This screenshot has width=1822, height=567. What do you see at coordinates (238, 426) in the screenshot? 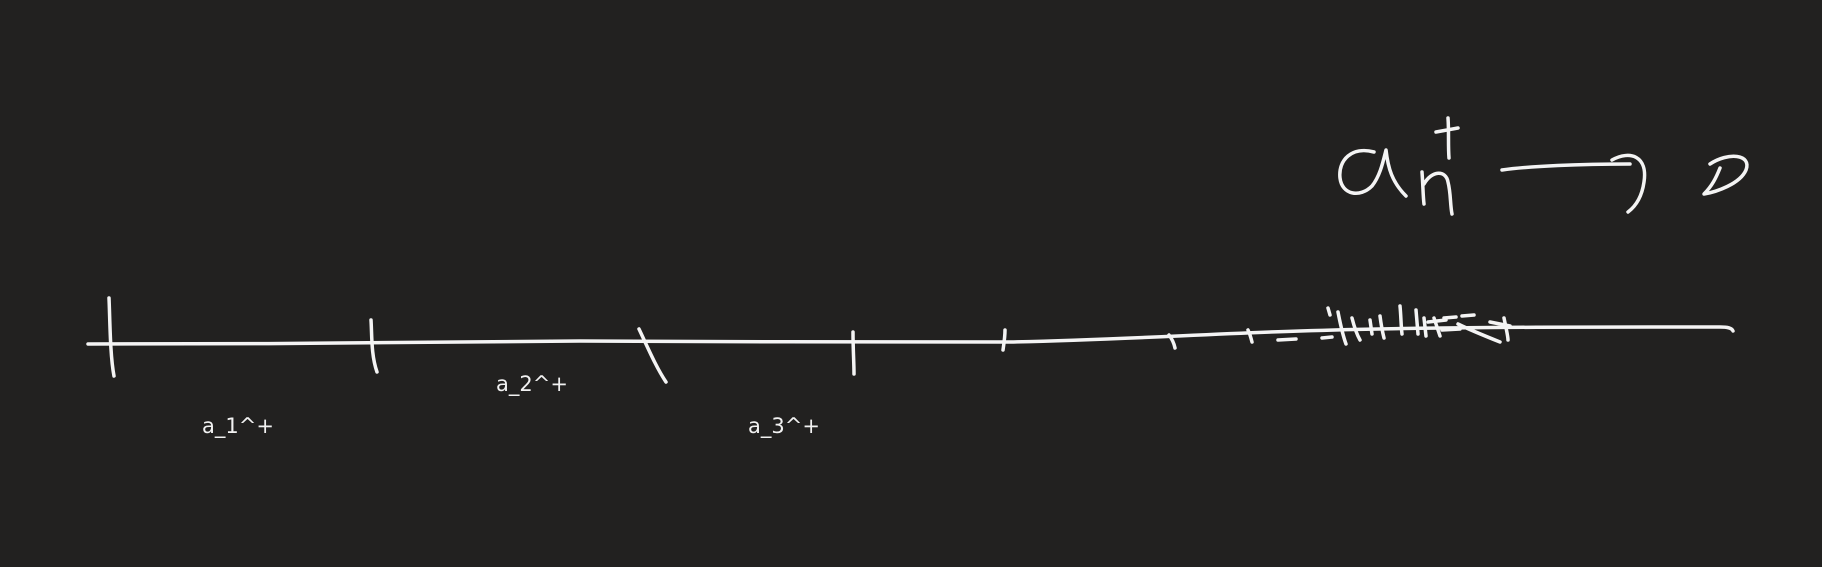
I see `label-a1-plus: a_1^+` at bounding box center [238, 426].